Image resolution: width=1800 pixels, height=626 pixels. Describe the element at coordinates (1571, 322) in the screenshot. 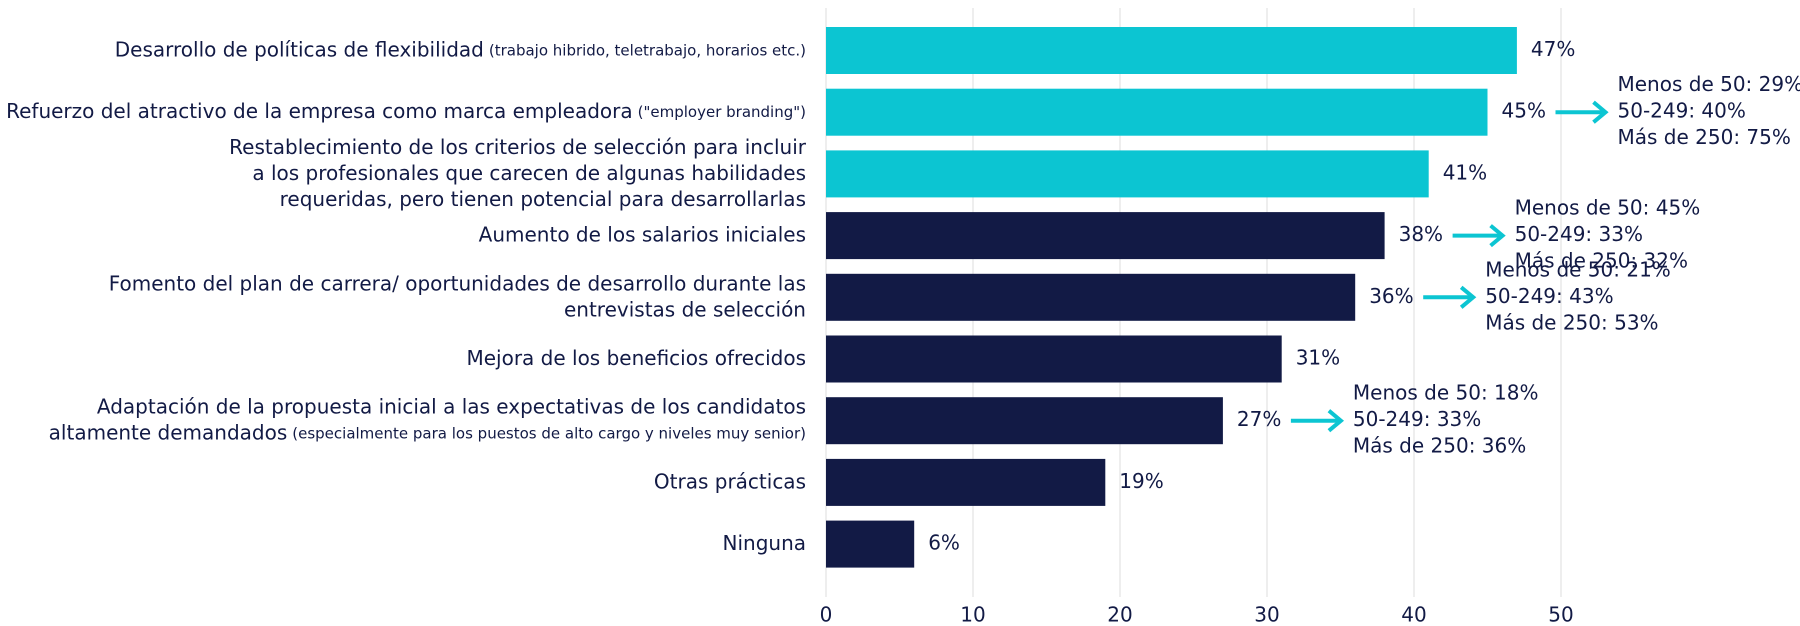

I see `annotation-line: Más de 250: 53%` at that location.